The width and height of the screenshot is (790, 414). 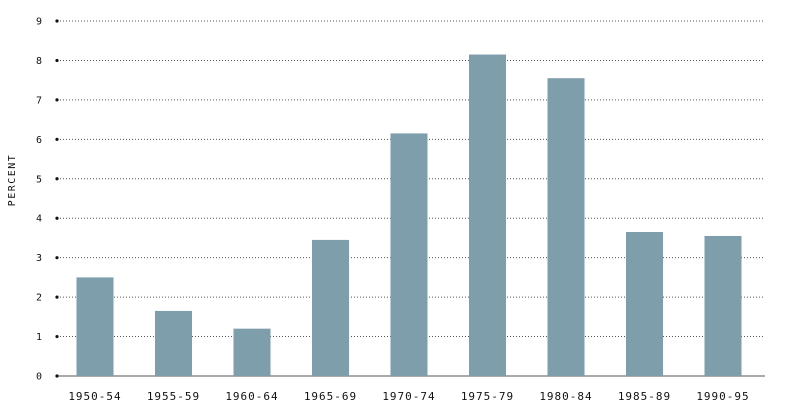 I want to click on y-tick-label: 2, so click(x=39, y=298).